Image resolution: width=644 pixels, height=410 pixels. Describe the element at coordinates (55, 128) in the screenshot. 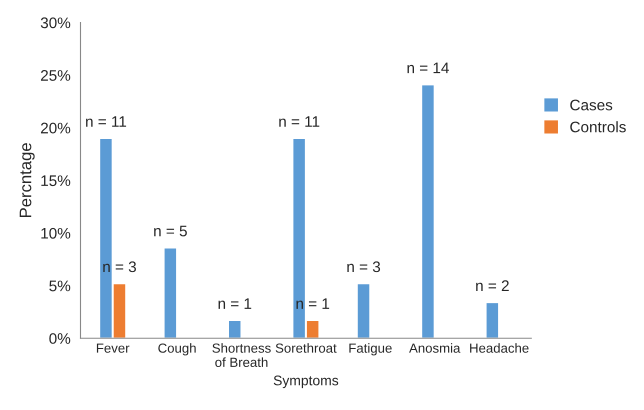

I see `y-tick-label: 20%` at that location.